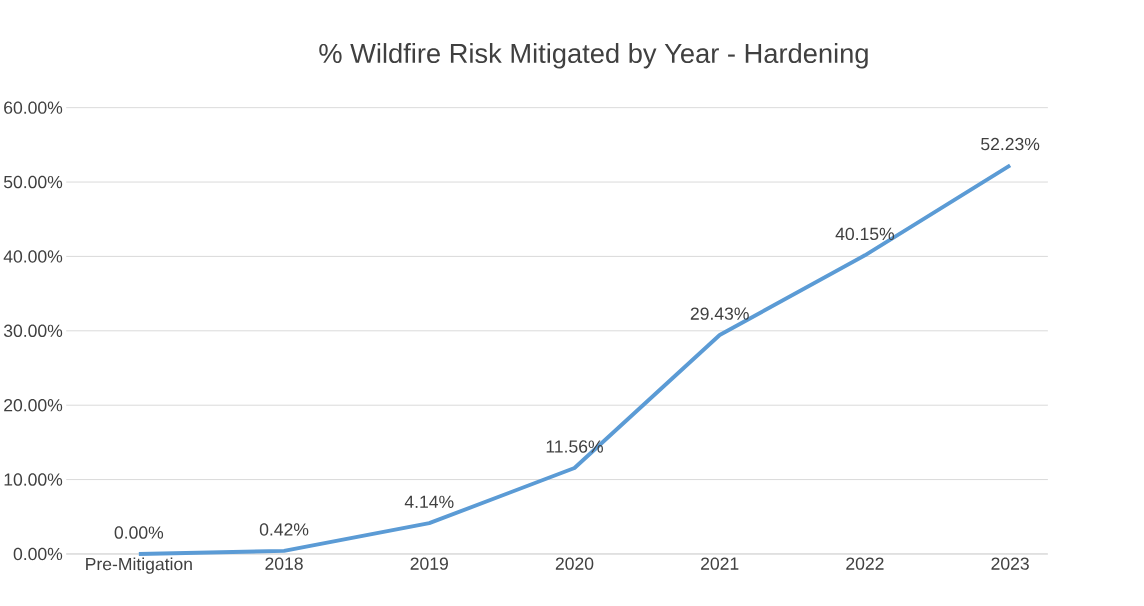 The width and height of the screenshot is (1144, 606). What do you see at coordinates (33, 256) in the screenshot?
I see `y-tick-label: 40.00%` at bounding box center [33, 256].